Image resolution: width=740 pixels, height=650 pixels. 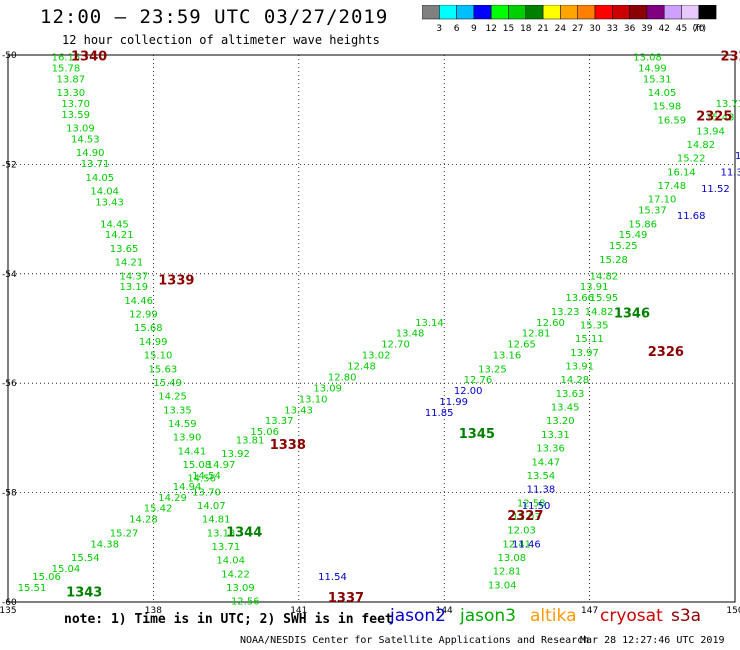 I want to click on swh-value: 14.04, so click(x=230, y=561).